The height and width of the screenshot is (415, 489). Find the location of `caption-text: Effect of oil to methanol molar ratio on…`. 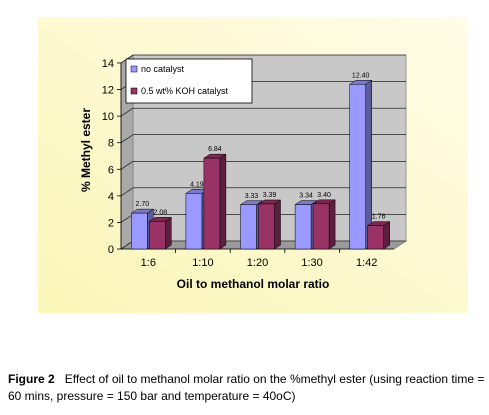

caption-text: Effect of oil to methanol molar ratio on… is located at coordinates (246, 387).